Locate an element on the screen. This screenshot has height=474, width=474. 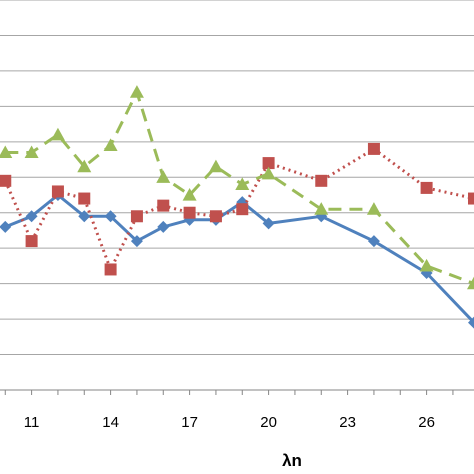
x-axis is located at coordinates (237, 392).